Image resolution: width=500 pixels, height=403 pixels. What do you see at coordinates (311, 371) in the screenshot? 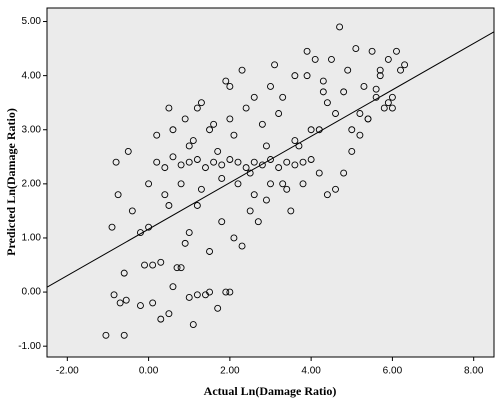
I see `x-tick-label: 4.00` at bounding box center [311, 371].